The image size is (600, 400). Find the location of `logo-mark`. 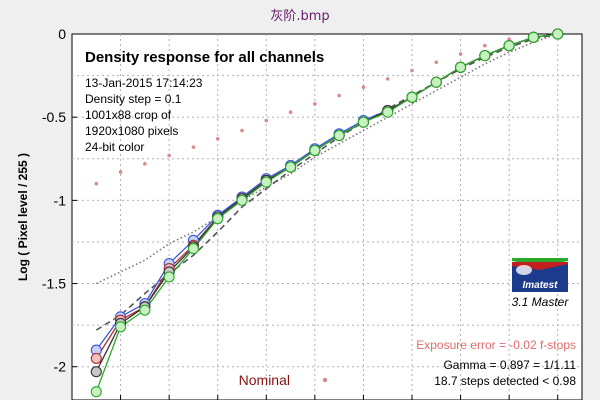

logo-mark is located at coordinates (524, 270).